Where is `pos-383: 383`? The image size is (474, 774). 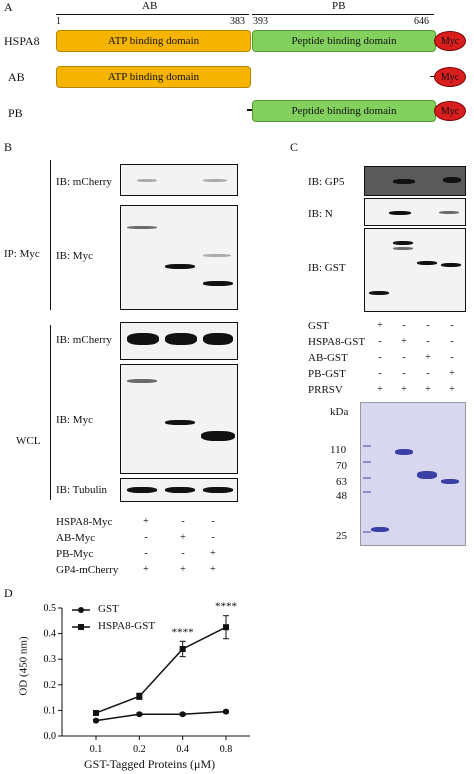
pos-383: 383 is located at coordinates (237, 21).